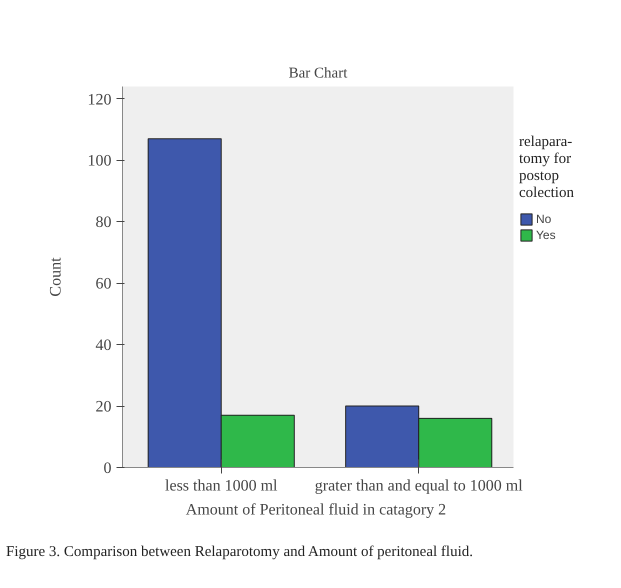 The image size is (621, 588). Describe the element at coordinates (316, 510) in the screenshot. I see `x-axis-title: Amount of Peritoneal fluid in catagory 2` at that location.